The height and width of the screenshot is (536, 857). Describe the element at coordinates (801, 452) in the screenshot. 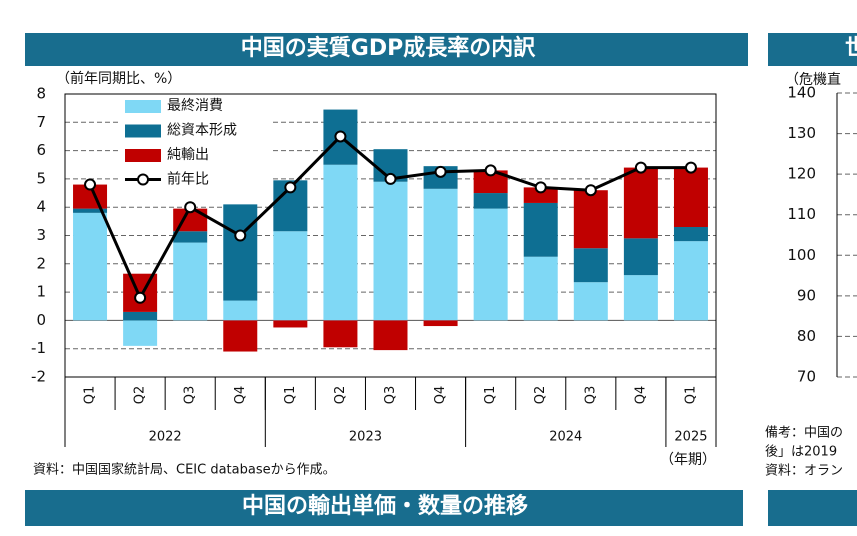

I see `note: 後」は2019` at that location.